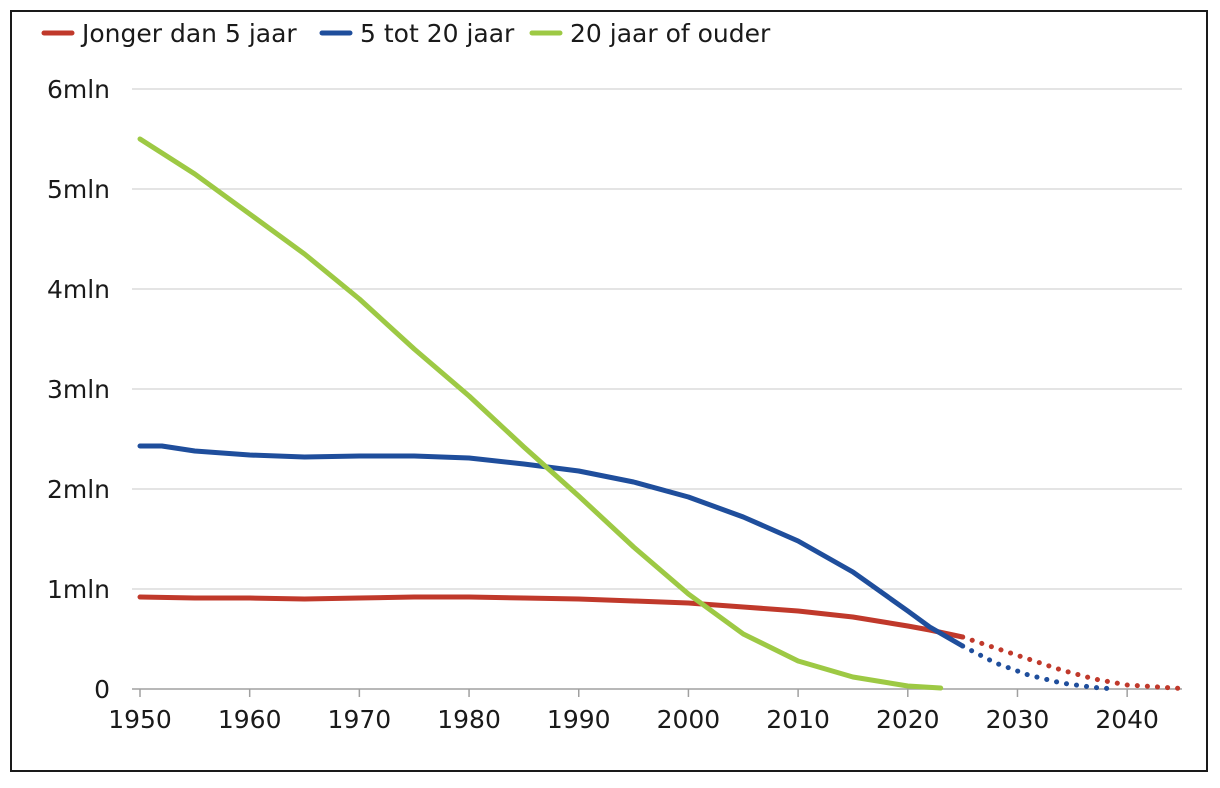  I want to click on x-tick-label: 2030, so click(1018, 719).